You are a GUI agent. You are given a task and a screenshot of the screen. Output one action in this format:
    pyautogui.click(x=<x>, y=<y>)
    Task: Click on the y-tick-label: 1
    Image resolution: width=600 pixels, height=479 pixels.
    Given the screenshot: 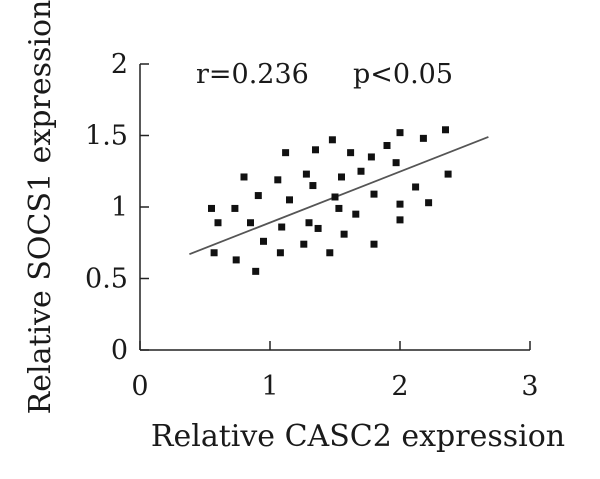 What is the action you would take?
    pyautogui.click(x=119, y=207)
    